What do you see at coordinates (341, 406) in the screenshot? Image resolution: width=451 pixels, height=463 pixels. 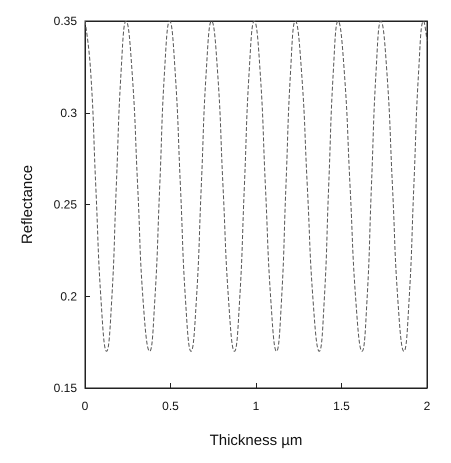 I see `x-tick-label: 1.5` at bounding box center [341, 406].